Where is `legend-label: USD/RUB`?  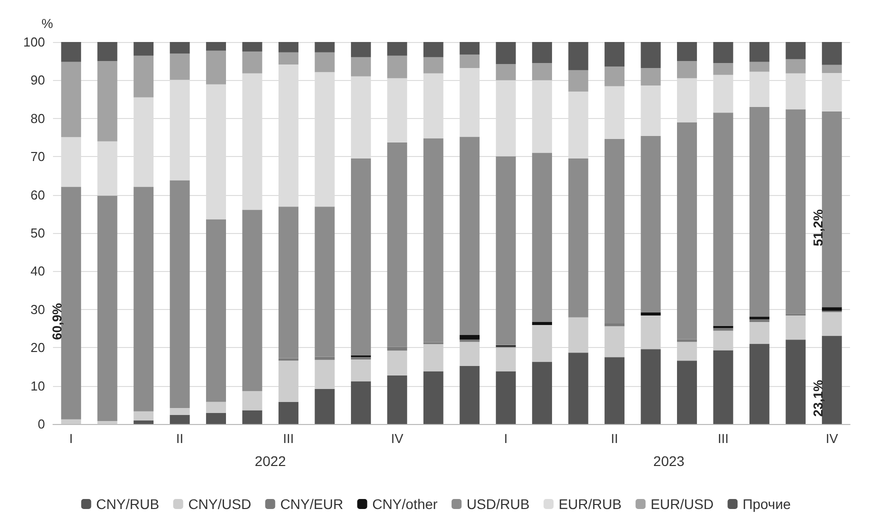
legend-label: USD/RUB is located at coordinates (498, 504).